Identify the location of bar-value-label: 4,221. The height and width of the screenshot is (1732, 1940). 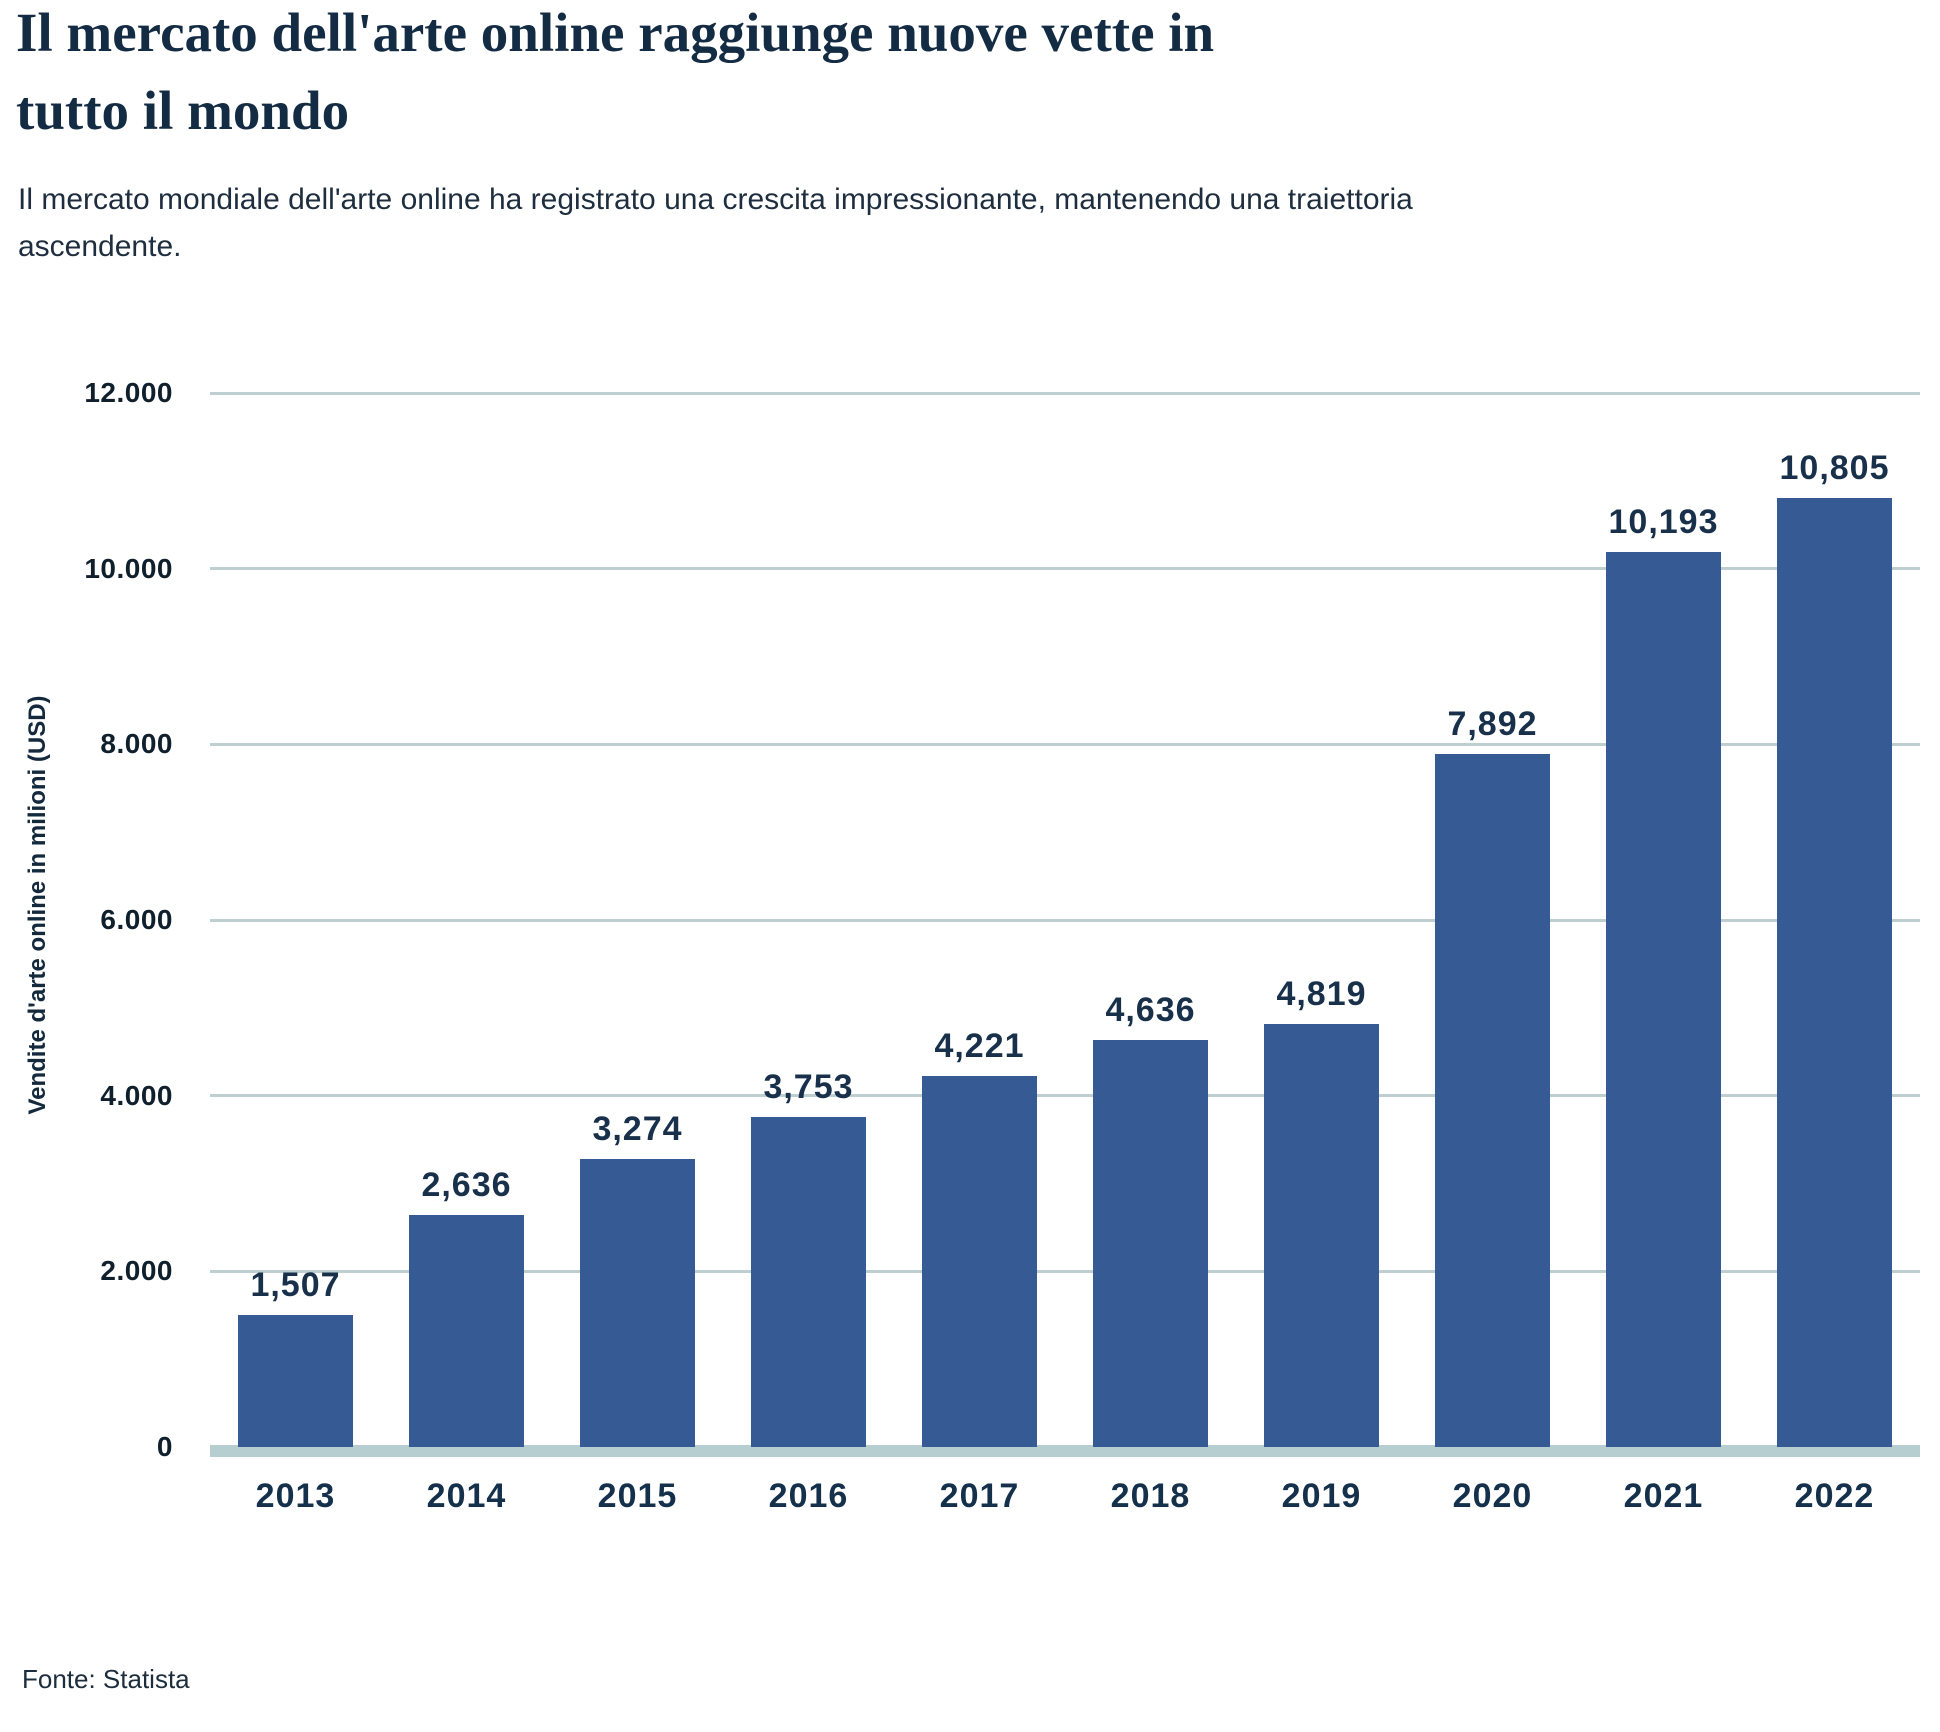
(979, 1046).